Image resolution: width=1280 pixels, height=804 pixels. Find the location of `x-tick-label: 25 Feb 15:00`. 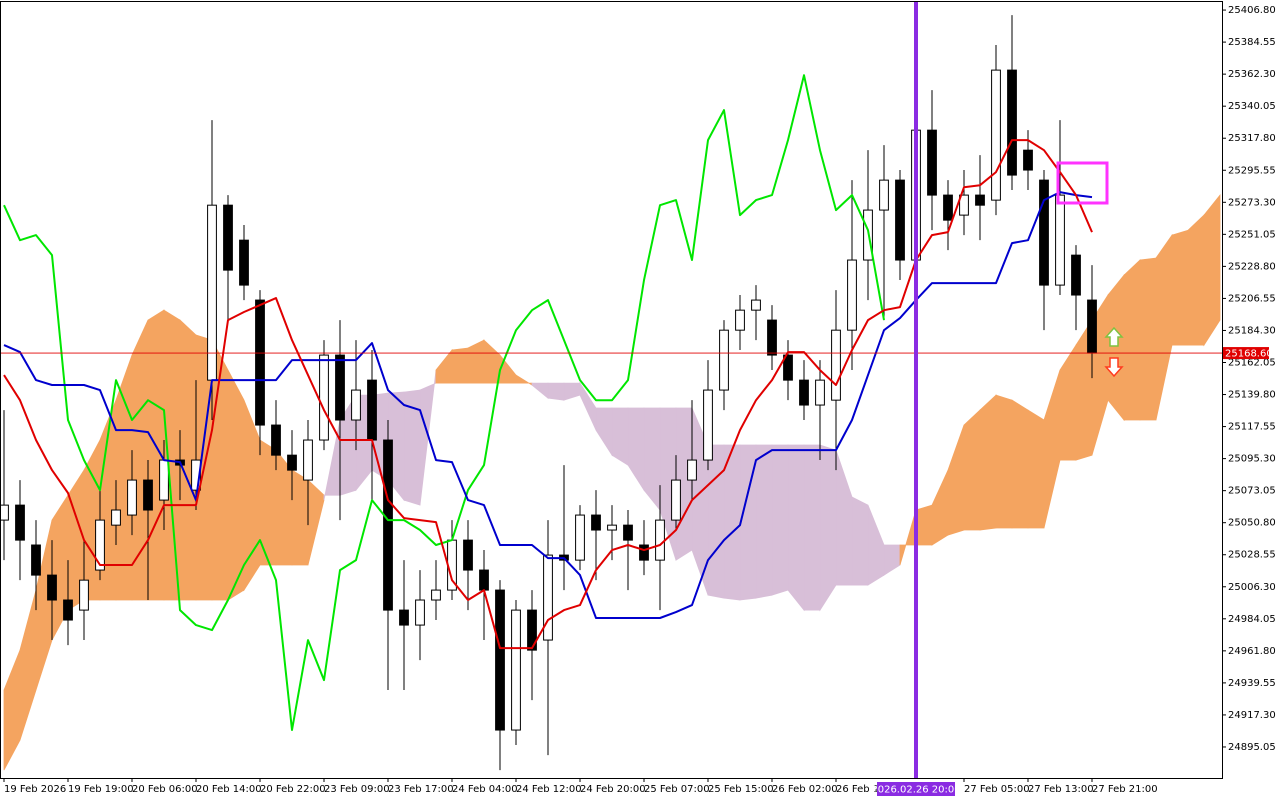

x-tick-label: 25 Feb 15:00 is located at coordinates (741, 789).